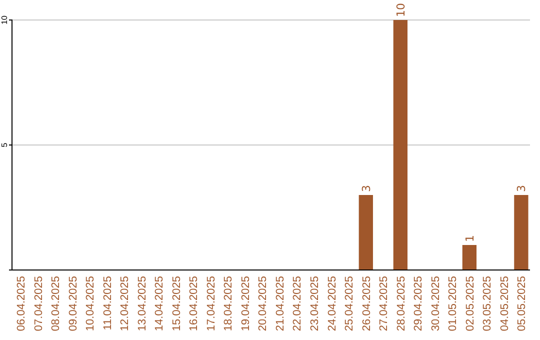 The width and height of the screenshot is (540, 340). Describe the element at coordinates (366, 304) in the screenshot. I see `x-tick-label: 26.04.2025` at that location.